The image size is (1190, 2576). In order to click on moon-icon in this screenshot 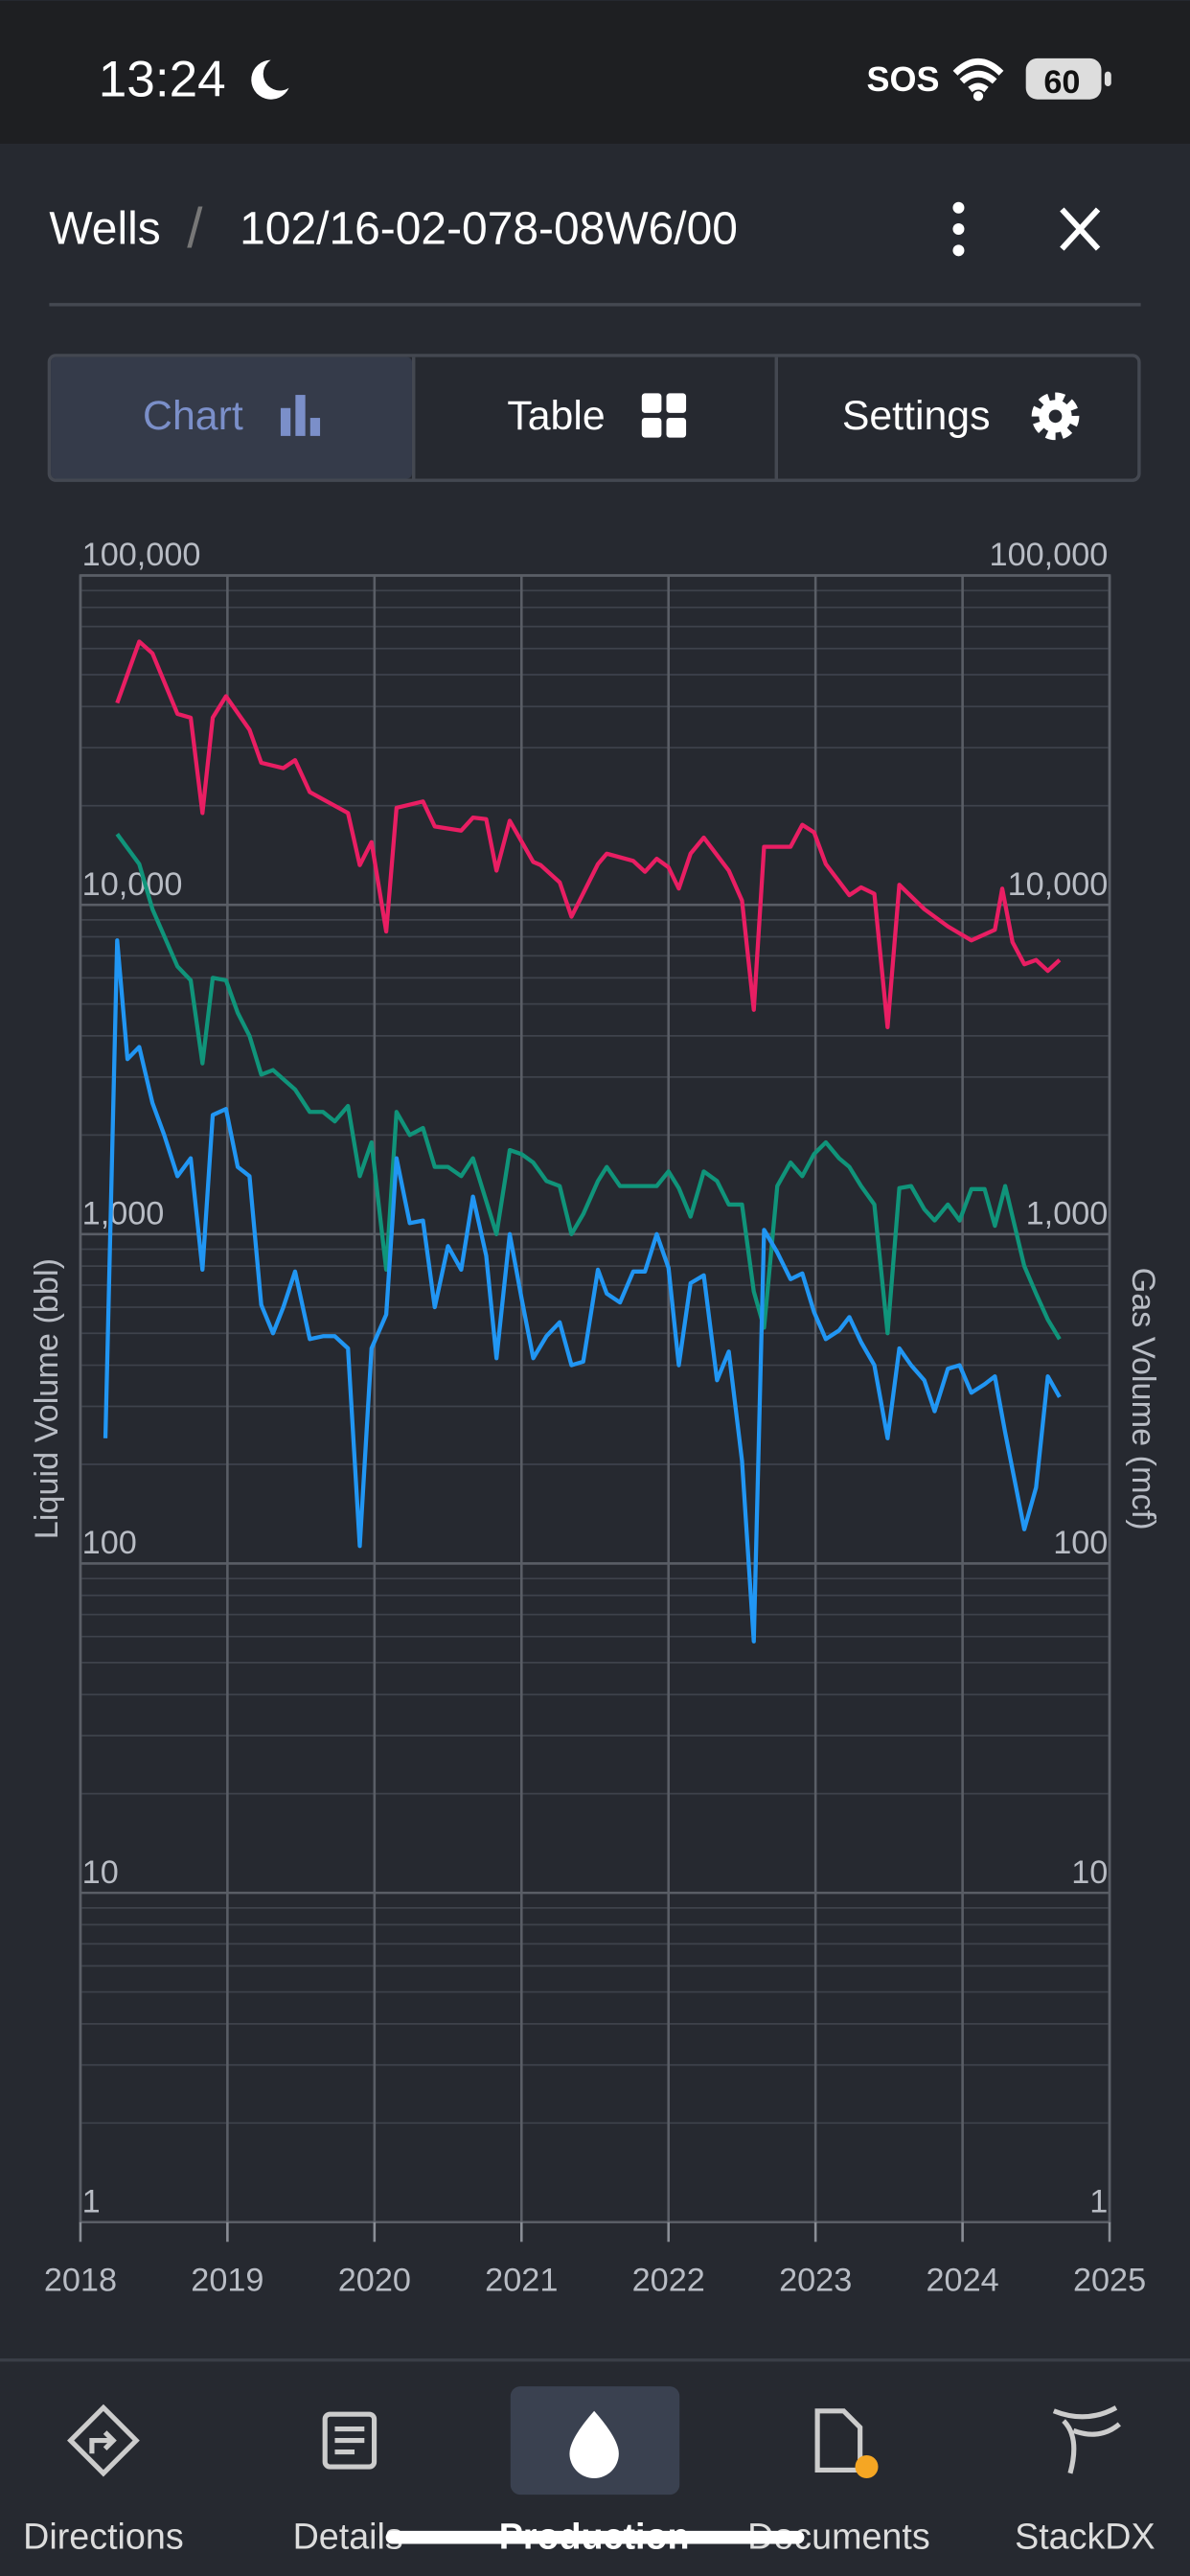, I will do `click(270, 79)`.